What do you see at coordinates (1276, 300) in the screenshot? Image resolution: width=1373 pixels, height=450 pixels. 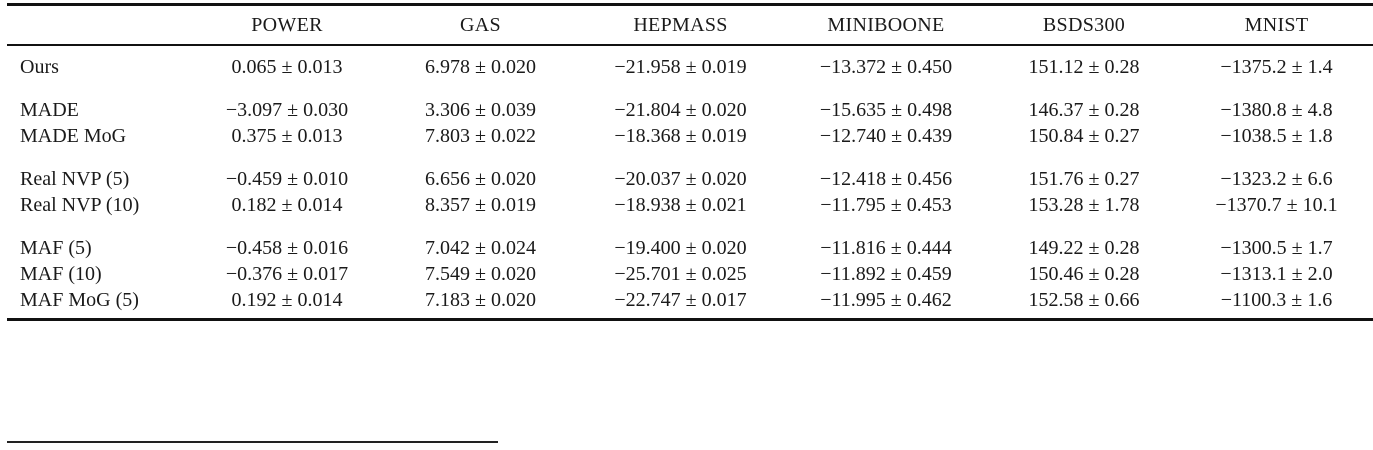 I see `table-cell: −1100.3 ± 1.6` at bounding box center [1276, 300].